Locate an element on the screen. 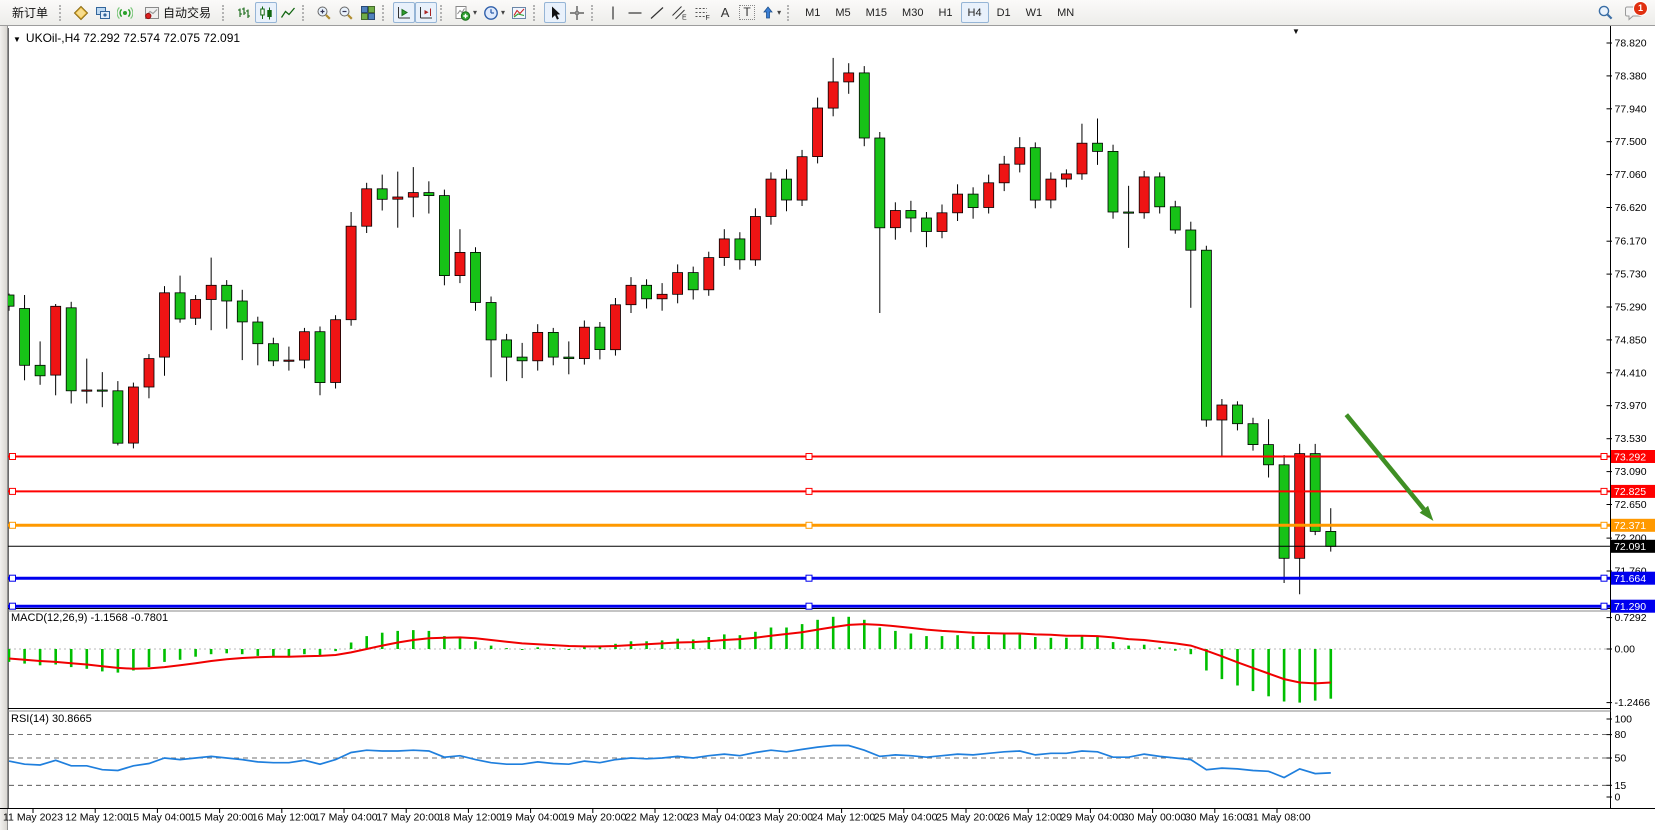 This screenshot has height=830, width=1655. auto-scroll-icon is located at coordinates (404, 12).